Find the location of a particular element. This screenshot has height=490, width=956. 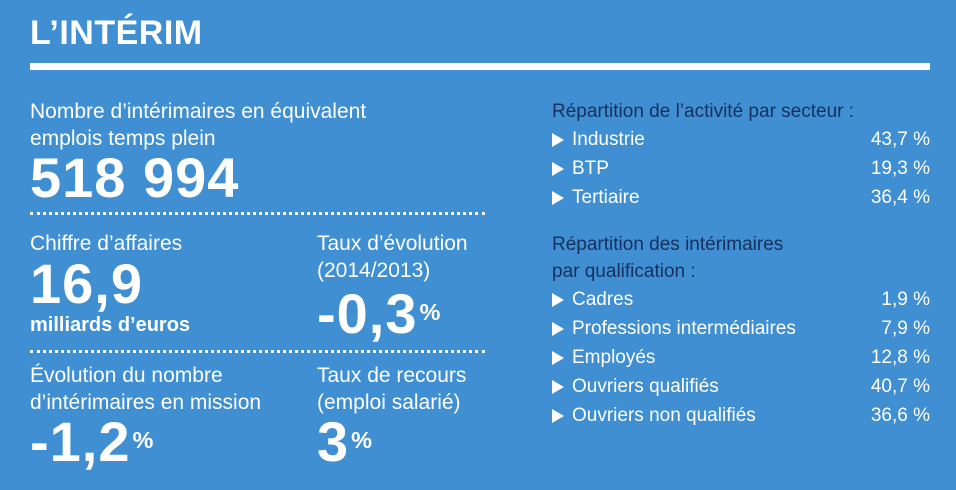

headcount-label-line-1: Nombre d’intérimaires en équivalent is located at coordinates (198, 111).